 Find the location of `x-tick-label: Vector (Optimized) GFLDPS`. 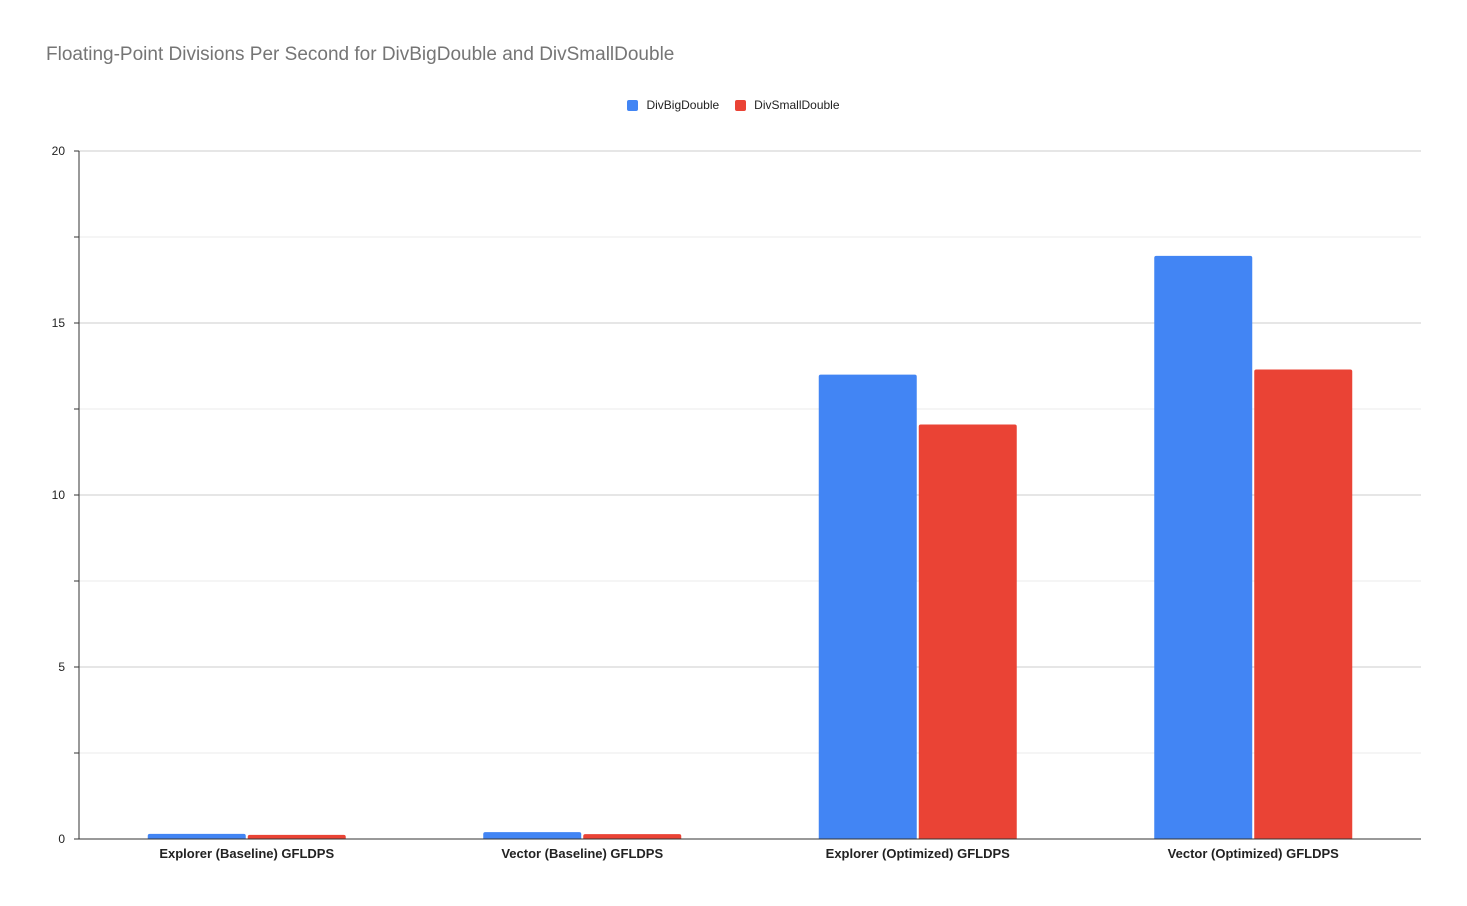

x-tick-label: Vector (Optimized) GFLDPS is located at coordinates (1254, 853).